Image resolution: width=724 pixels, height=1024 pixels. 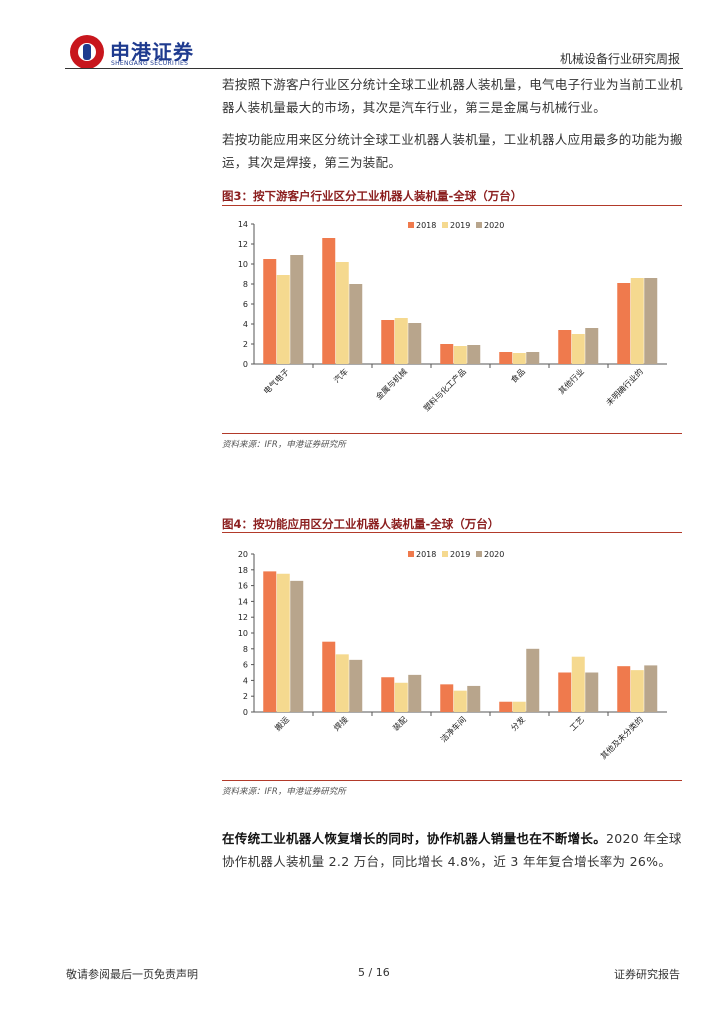 I want to click on figure4-bottom-rule, so click(x=452, y=780).